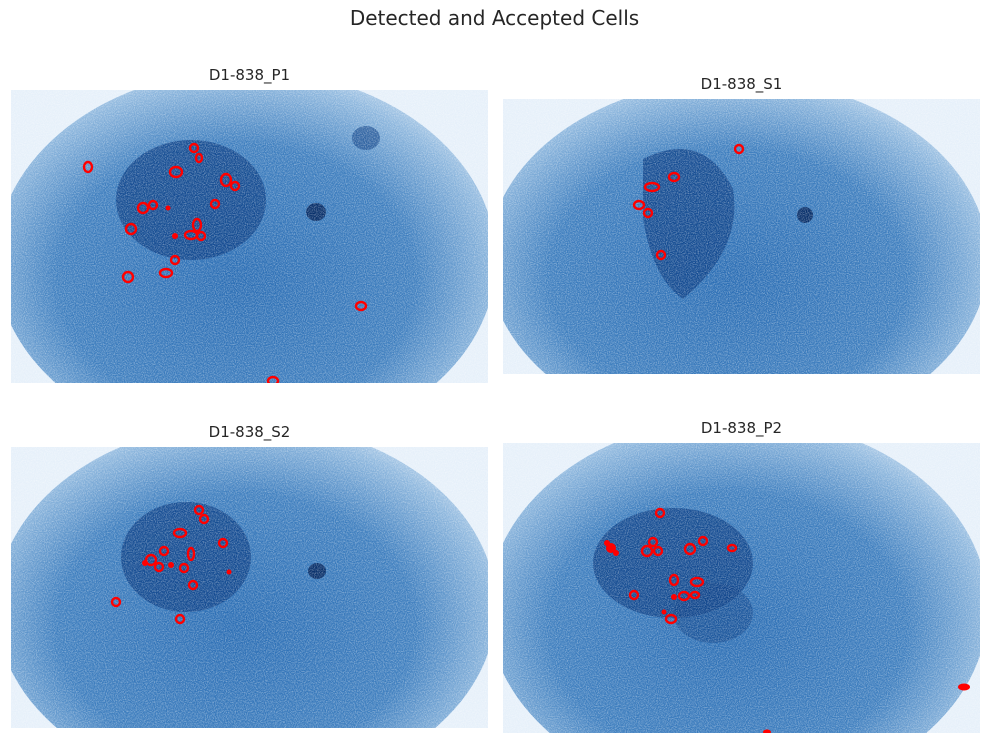 This screenshot has width=989, height=743. Describe the element at coordinates (683, 566) in the screenshot. I see `cell-outlines-p2` at that location.